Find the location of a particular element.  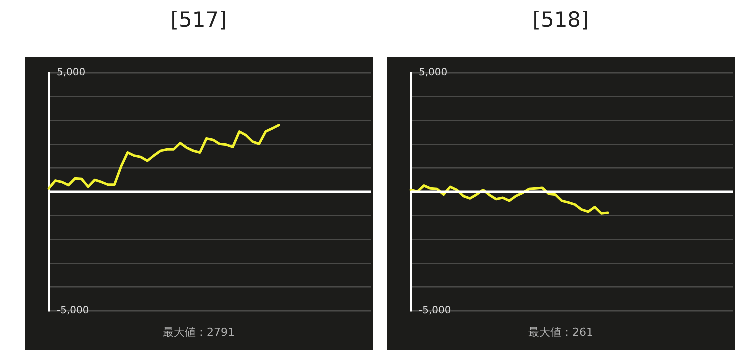

chart-title: [518] is located at coordinates (561, 20).